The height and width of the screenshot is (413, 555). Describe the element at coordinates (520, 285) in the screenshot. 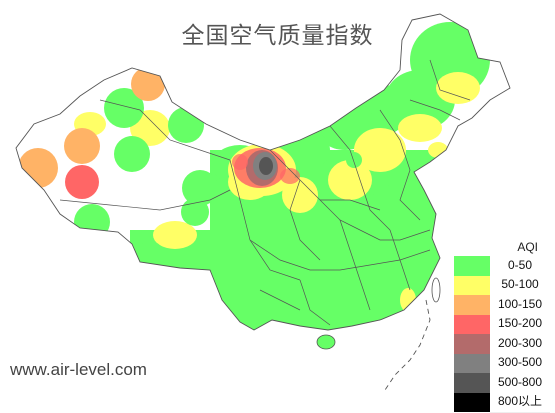

I see `legend-label: 50-100` at that location.